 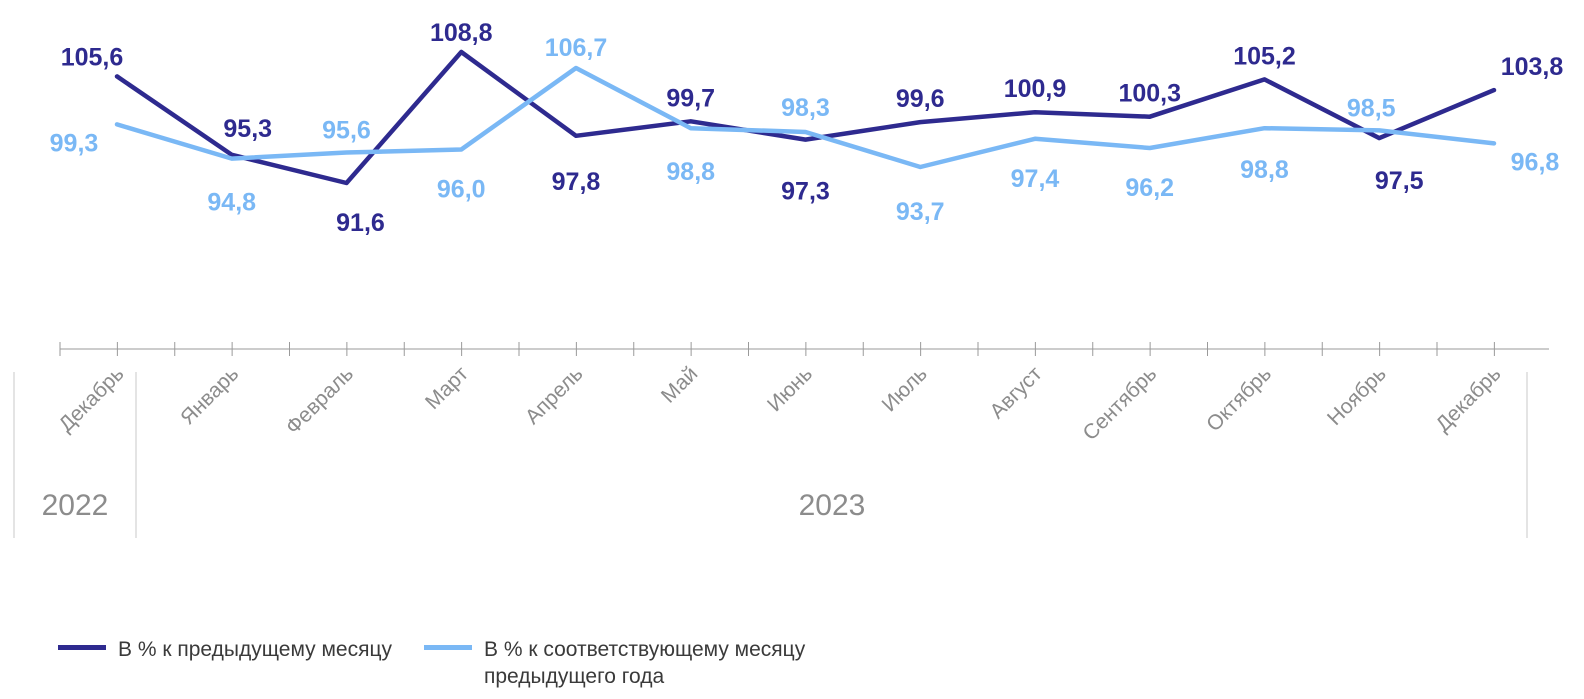 I want to click on x-tick-label: Август, so click(x=1016, y=392).